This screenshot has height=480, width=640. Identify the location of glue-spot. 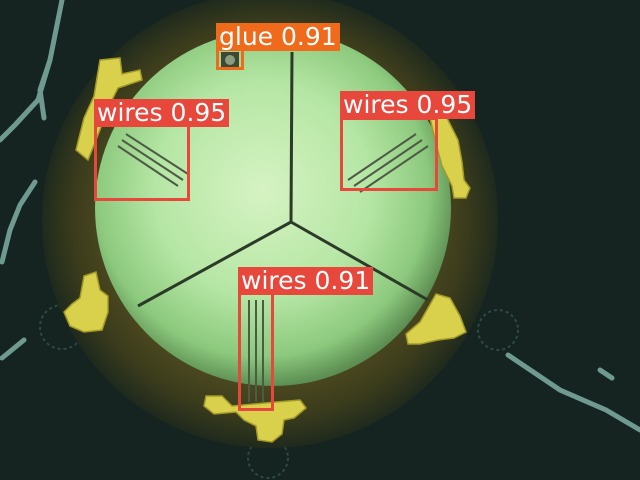
(230, 60).